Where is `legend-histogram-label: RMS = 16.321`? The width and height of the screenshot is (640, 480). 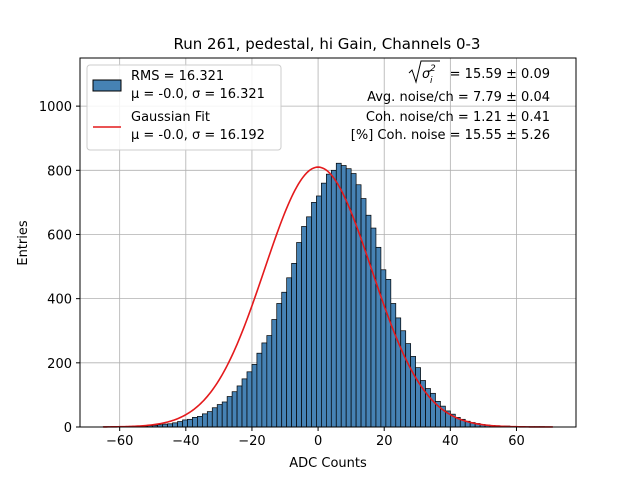
legend-histogram-label: RMS = 16.321 is located at coordinates (177, 76).